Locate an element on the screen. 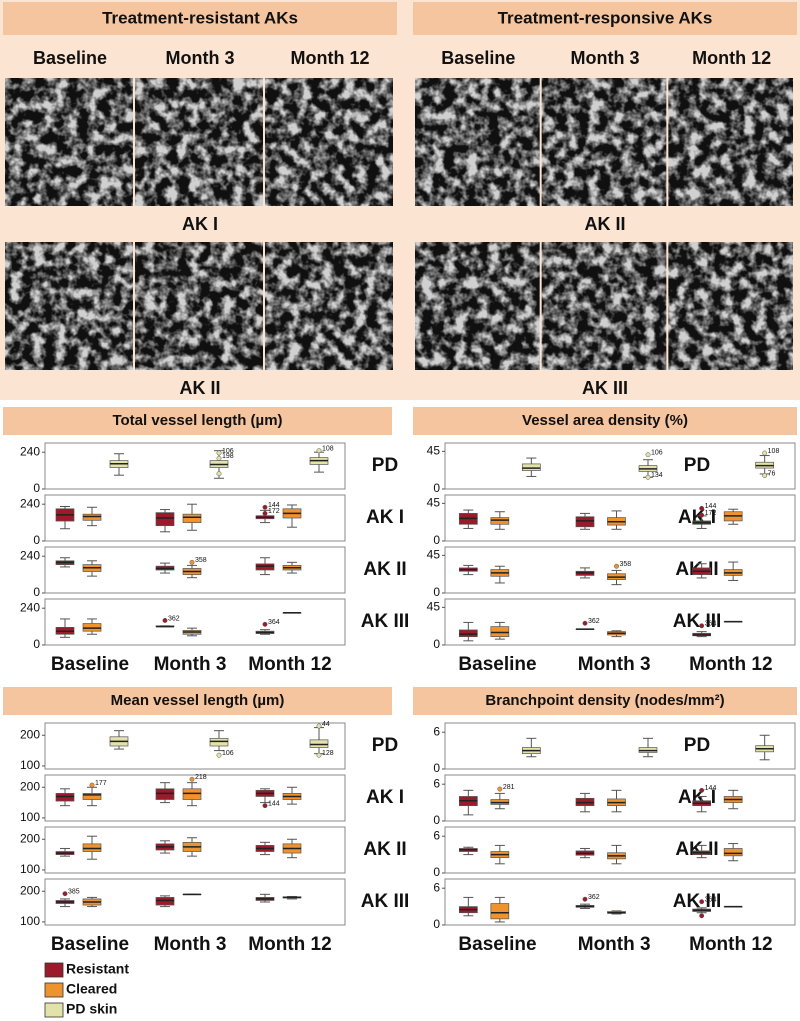  legend-label: Resistant is located at coordinates (97, 969).